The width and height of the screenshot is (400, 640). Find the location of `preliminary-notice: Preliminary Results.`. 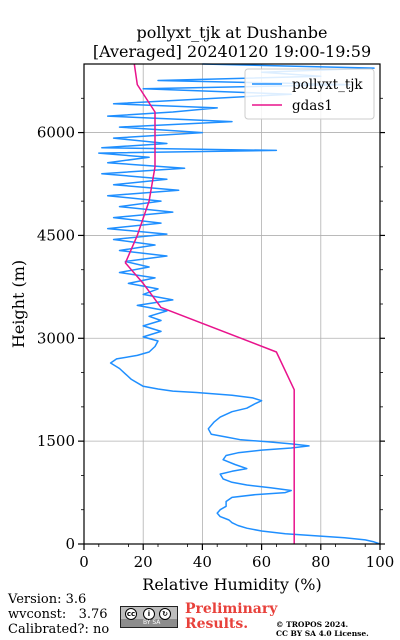

preliminary-notice: Preliminary Results. is located at coordinates (231, 617).